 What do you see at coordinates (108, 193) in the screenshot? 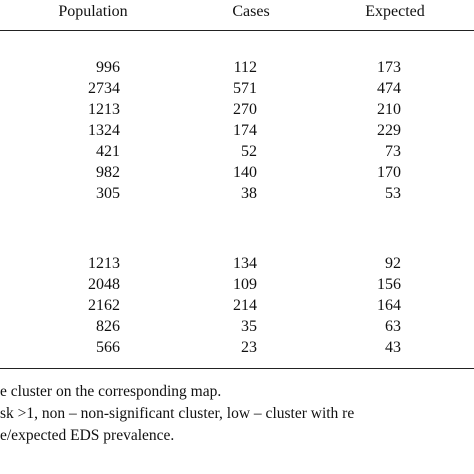
I see `table-cell: 305` at bounding box center [108, 193].